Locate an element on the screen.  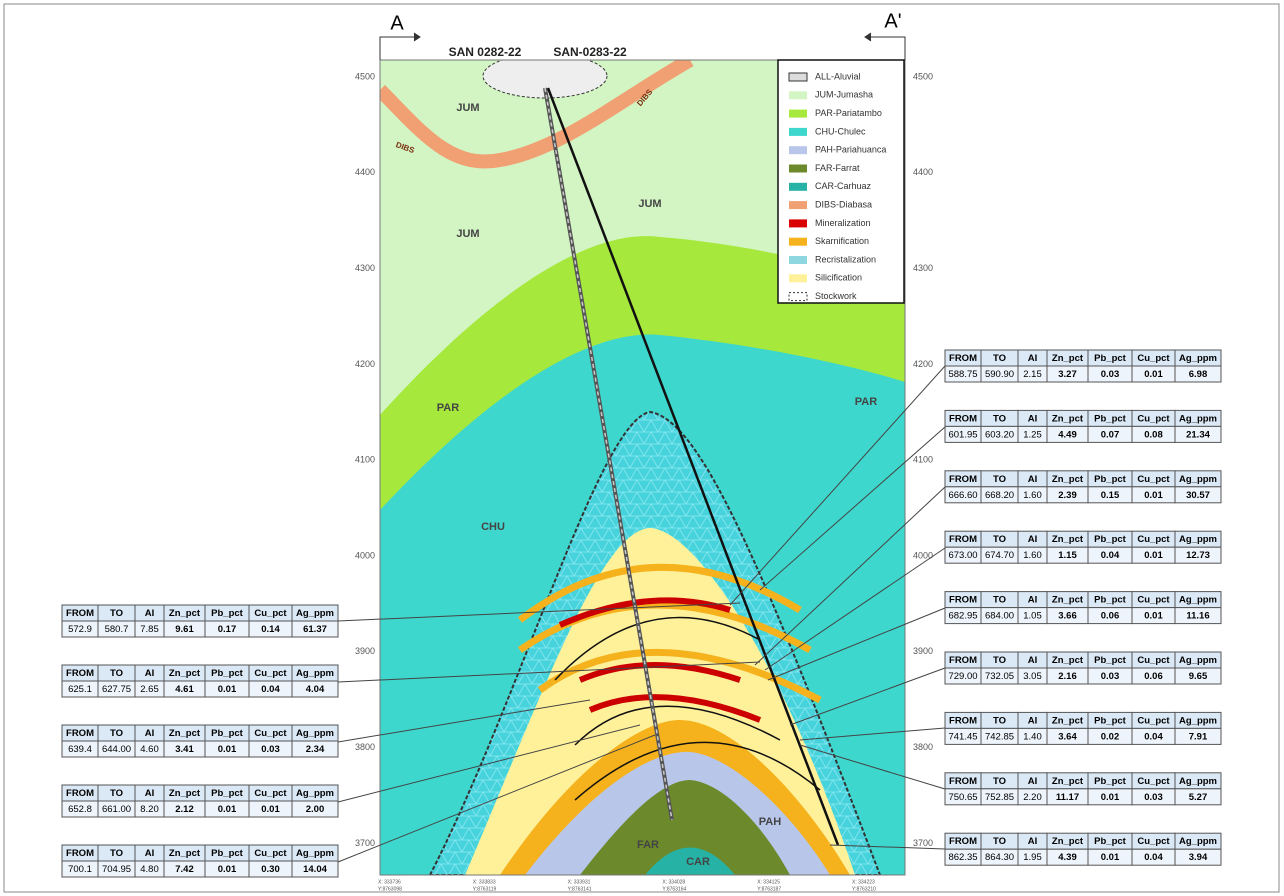
value-text: 12.73 is located at coordinates (1198, 555).